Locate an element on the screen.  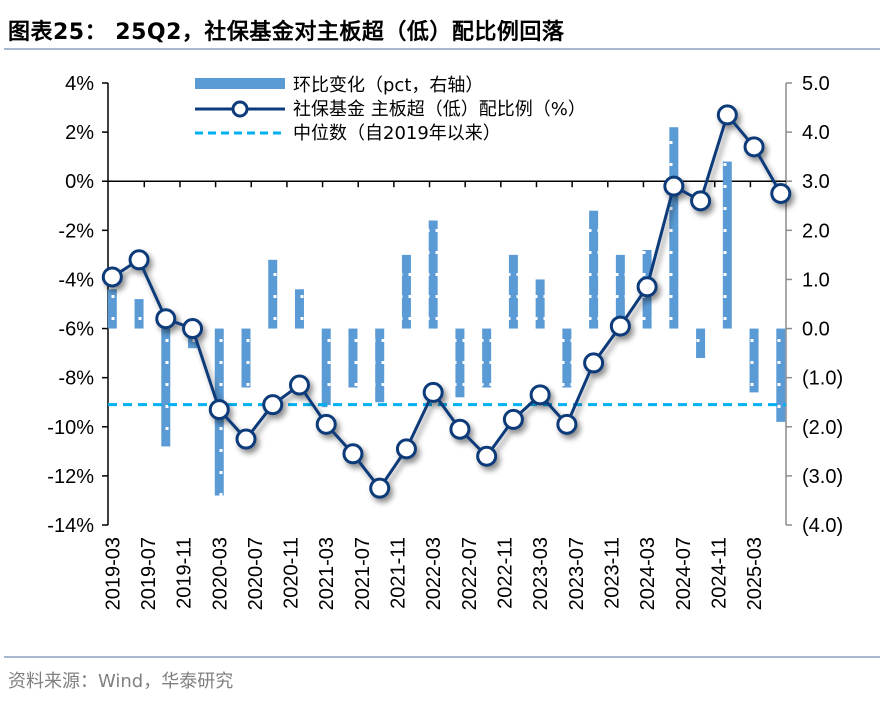
x-axis-tick-label: 2019-03 is located at coordinates (113, 573).